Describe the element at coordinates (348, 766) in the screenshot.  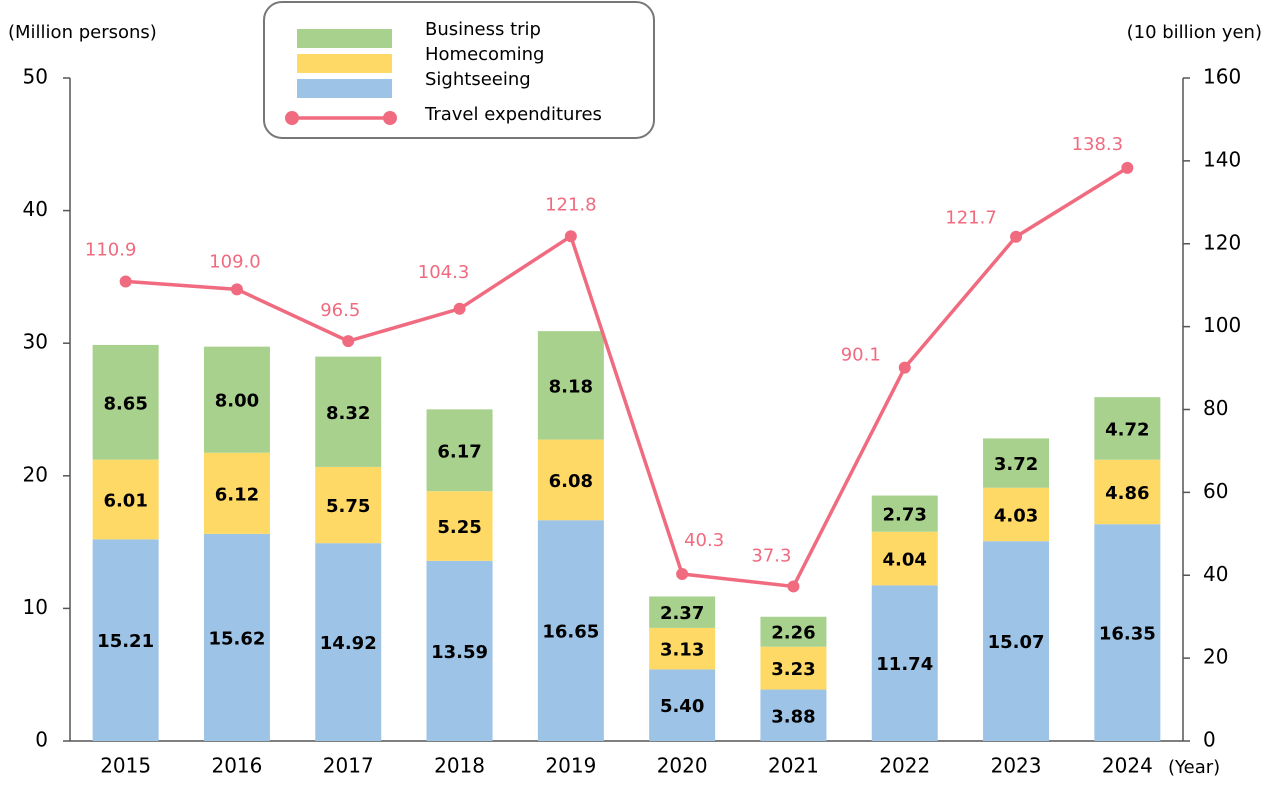
I see `x-tick-label: 2017` at that location.